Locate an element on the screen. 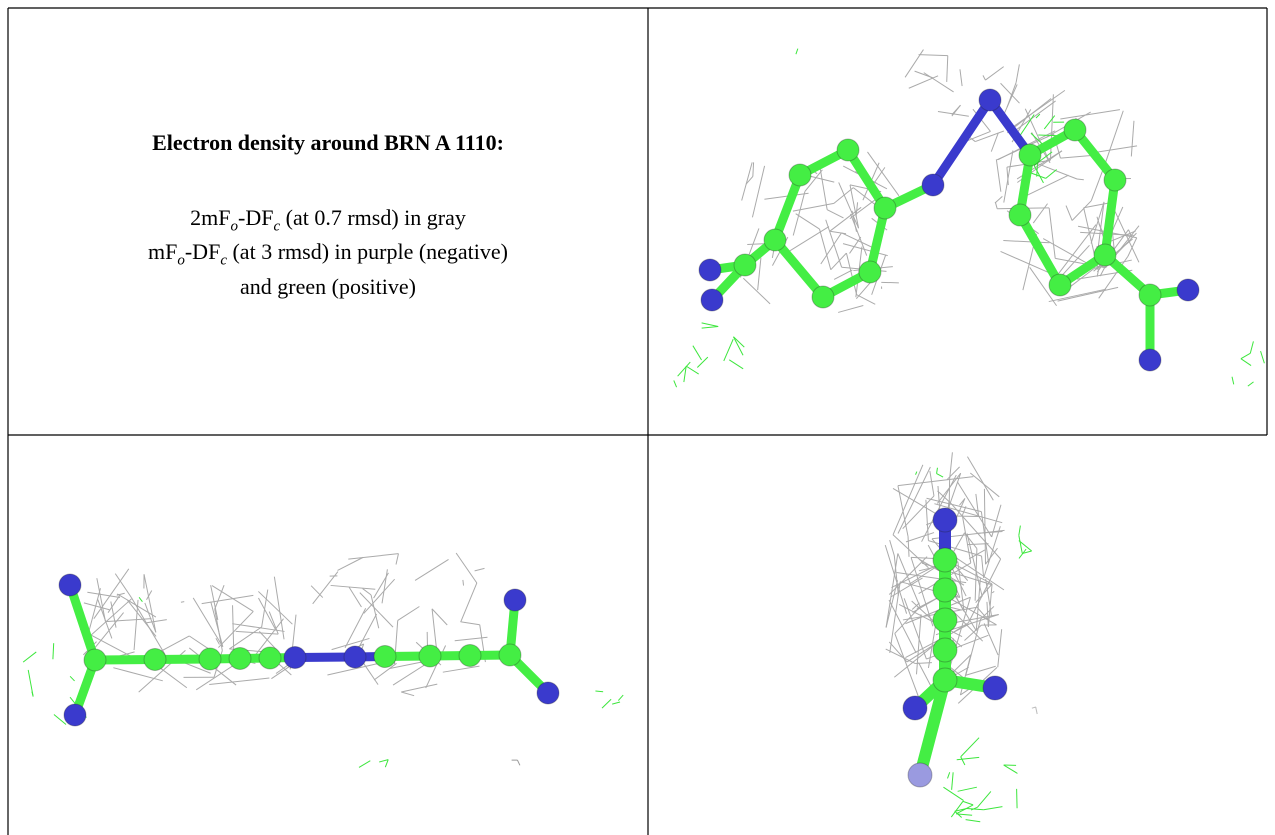 This screenshot has width=1275, height=835. bond is located at coordinates (82, 622).